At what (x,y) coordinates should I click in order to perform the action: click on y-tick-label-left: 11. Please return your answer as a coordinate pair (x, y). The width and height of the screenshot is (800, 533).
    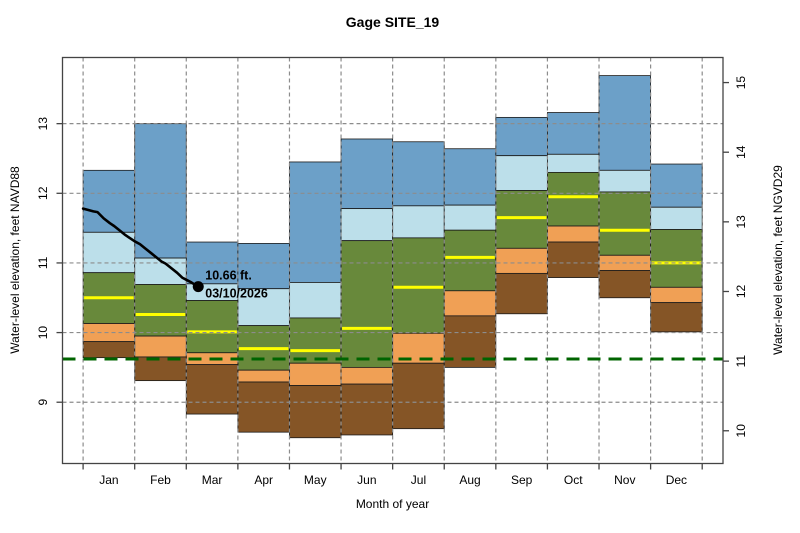
    Looking at the image, I should click on (43, 262).